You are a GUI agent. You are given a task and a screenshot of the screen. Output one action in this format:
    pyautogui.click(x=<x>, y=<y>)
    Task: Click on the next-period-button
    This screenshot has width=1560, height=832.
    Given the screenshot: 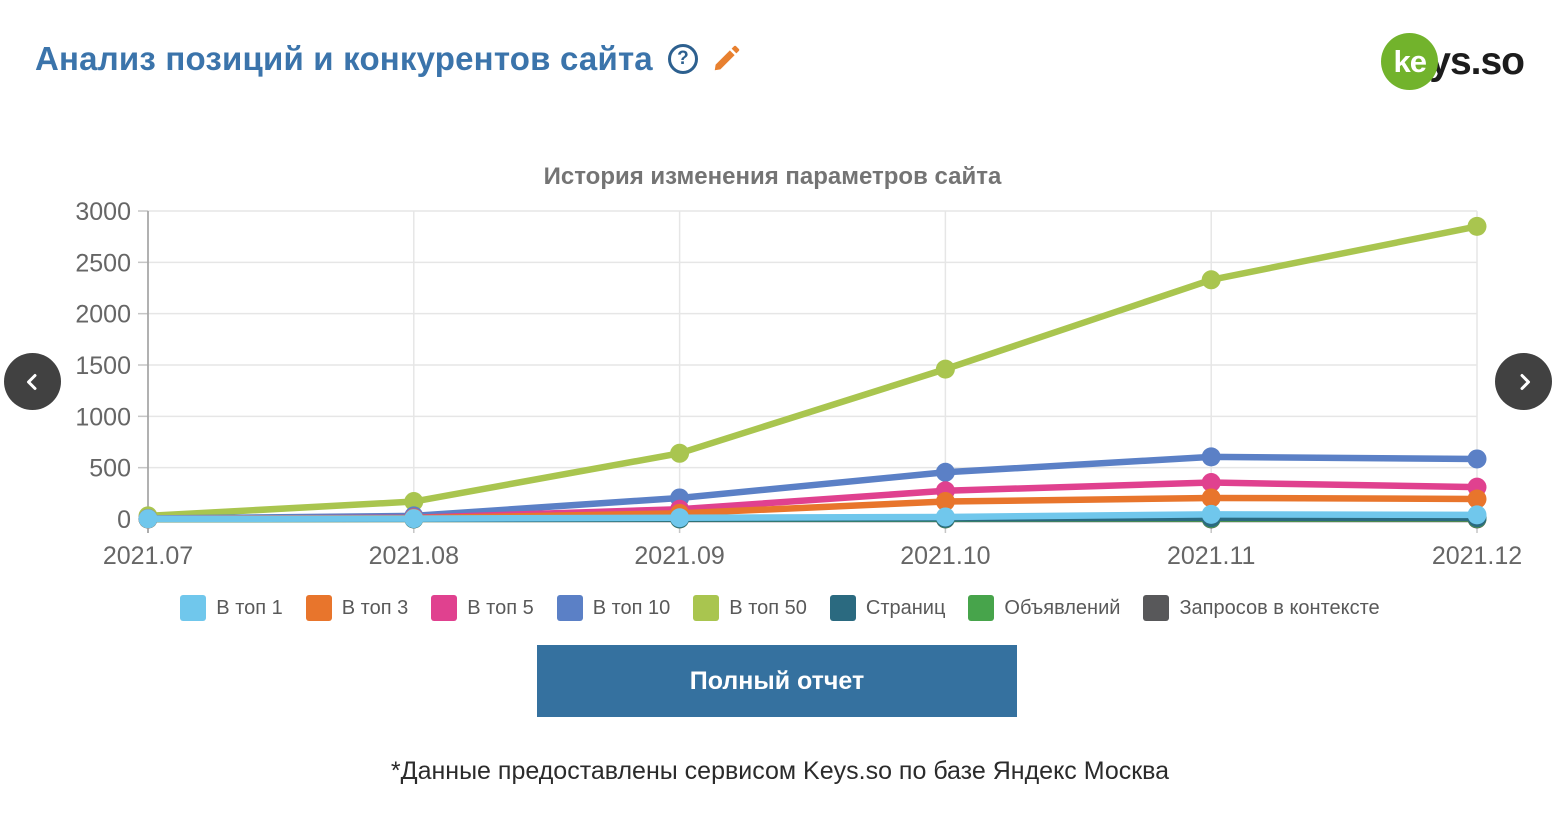 What is the action you would take?
    pyautogui.click(x=1523, y=381)
    